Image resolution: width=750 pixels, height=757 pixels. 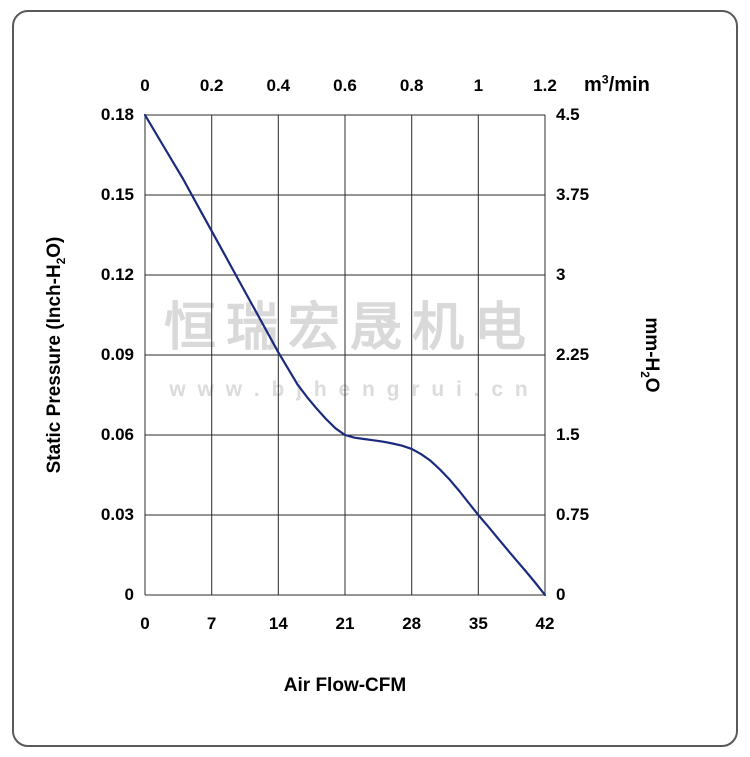 I want to click on top-axis-unit: m3/min, so click(x=617, y=84).